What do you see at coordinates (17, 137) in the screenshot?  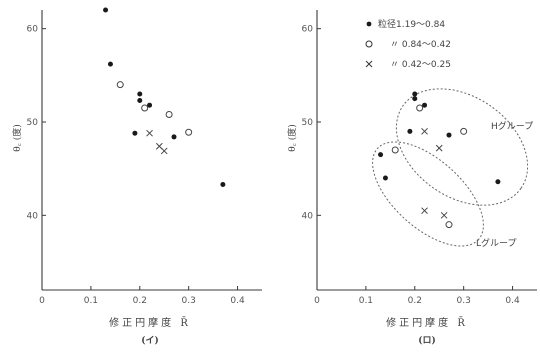 I see `left-y-axis-label: θ꜀ (度)` at bounding box center [17, 137].